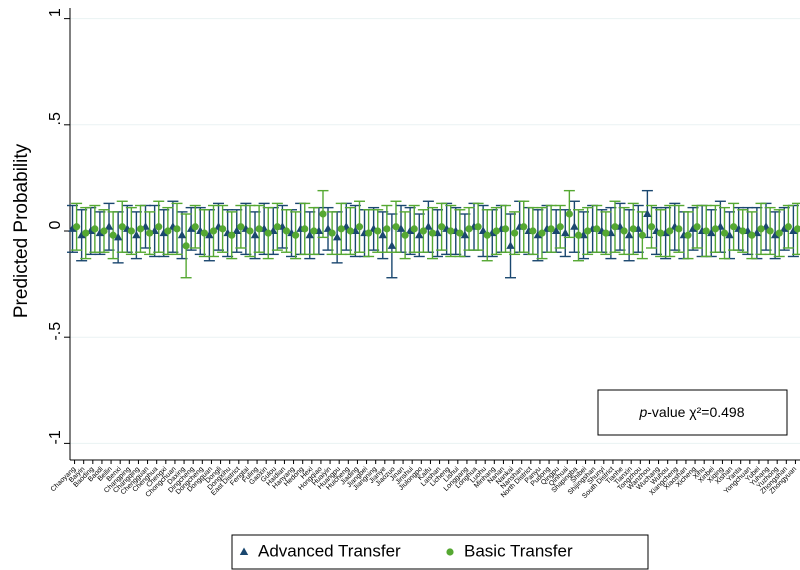  Describe the element at coordinates (695, 412) in the screenshot. I see `annotation-text: -value χ²=0.498` at that location.